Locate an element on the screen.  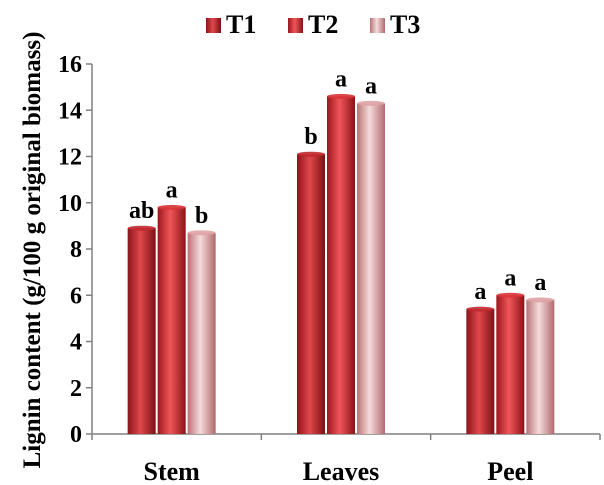
bar-t2-peel is located at coordinates (510, 364).